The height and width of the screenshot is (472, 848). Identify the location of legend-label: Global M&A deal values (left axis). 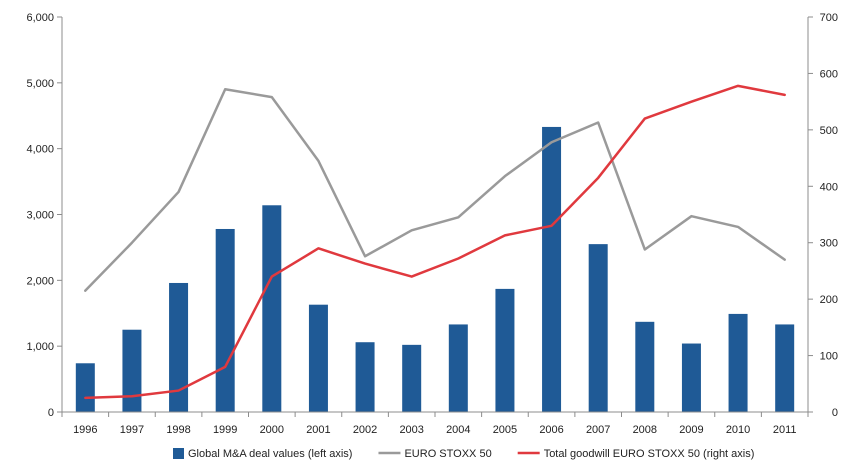
(270, 454).